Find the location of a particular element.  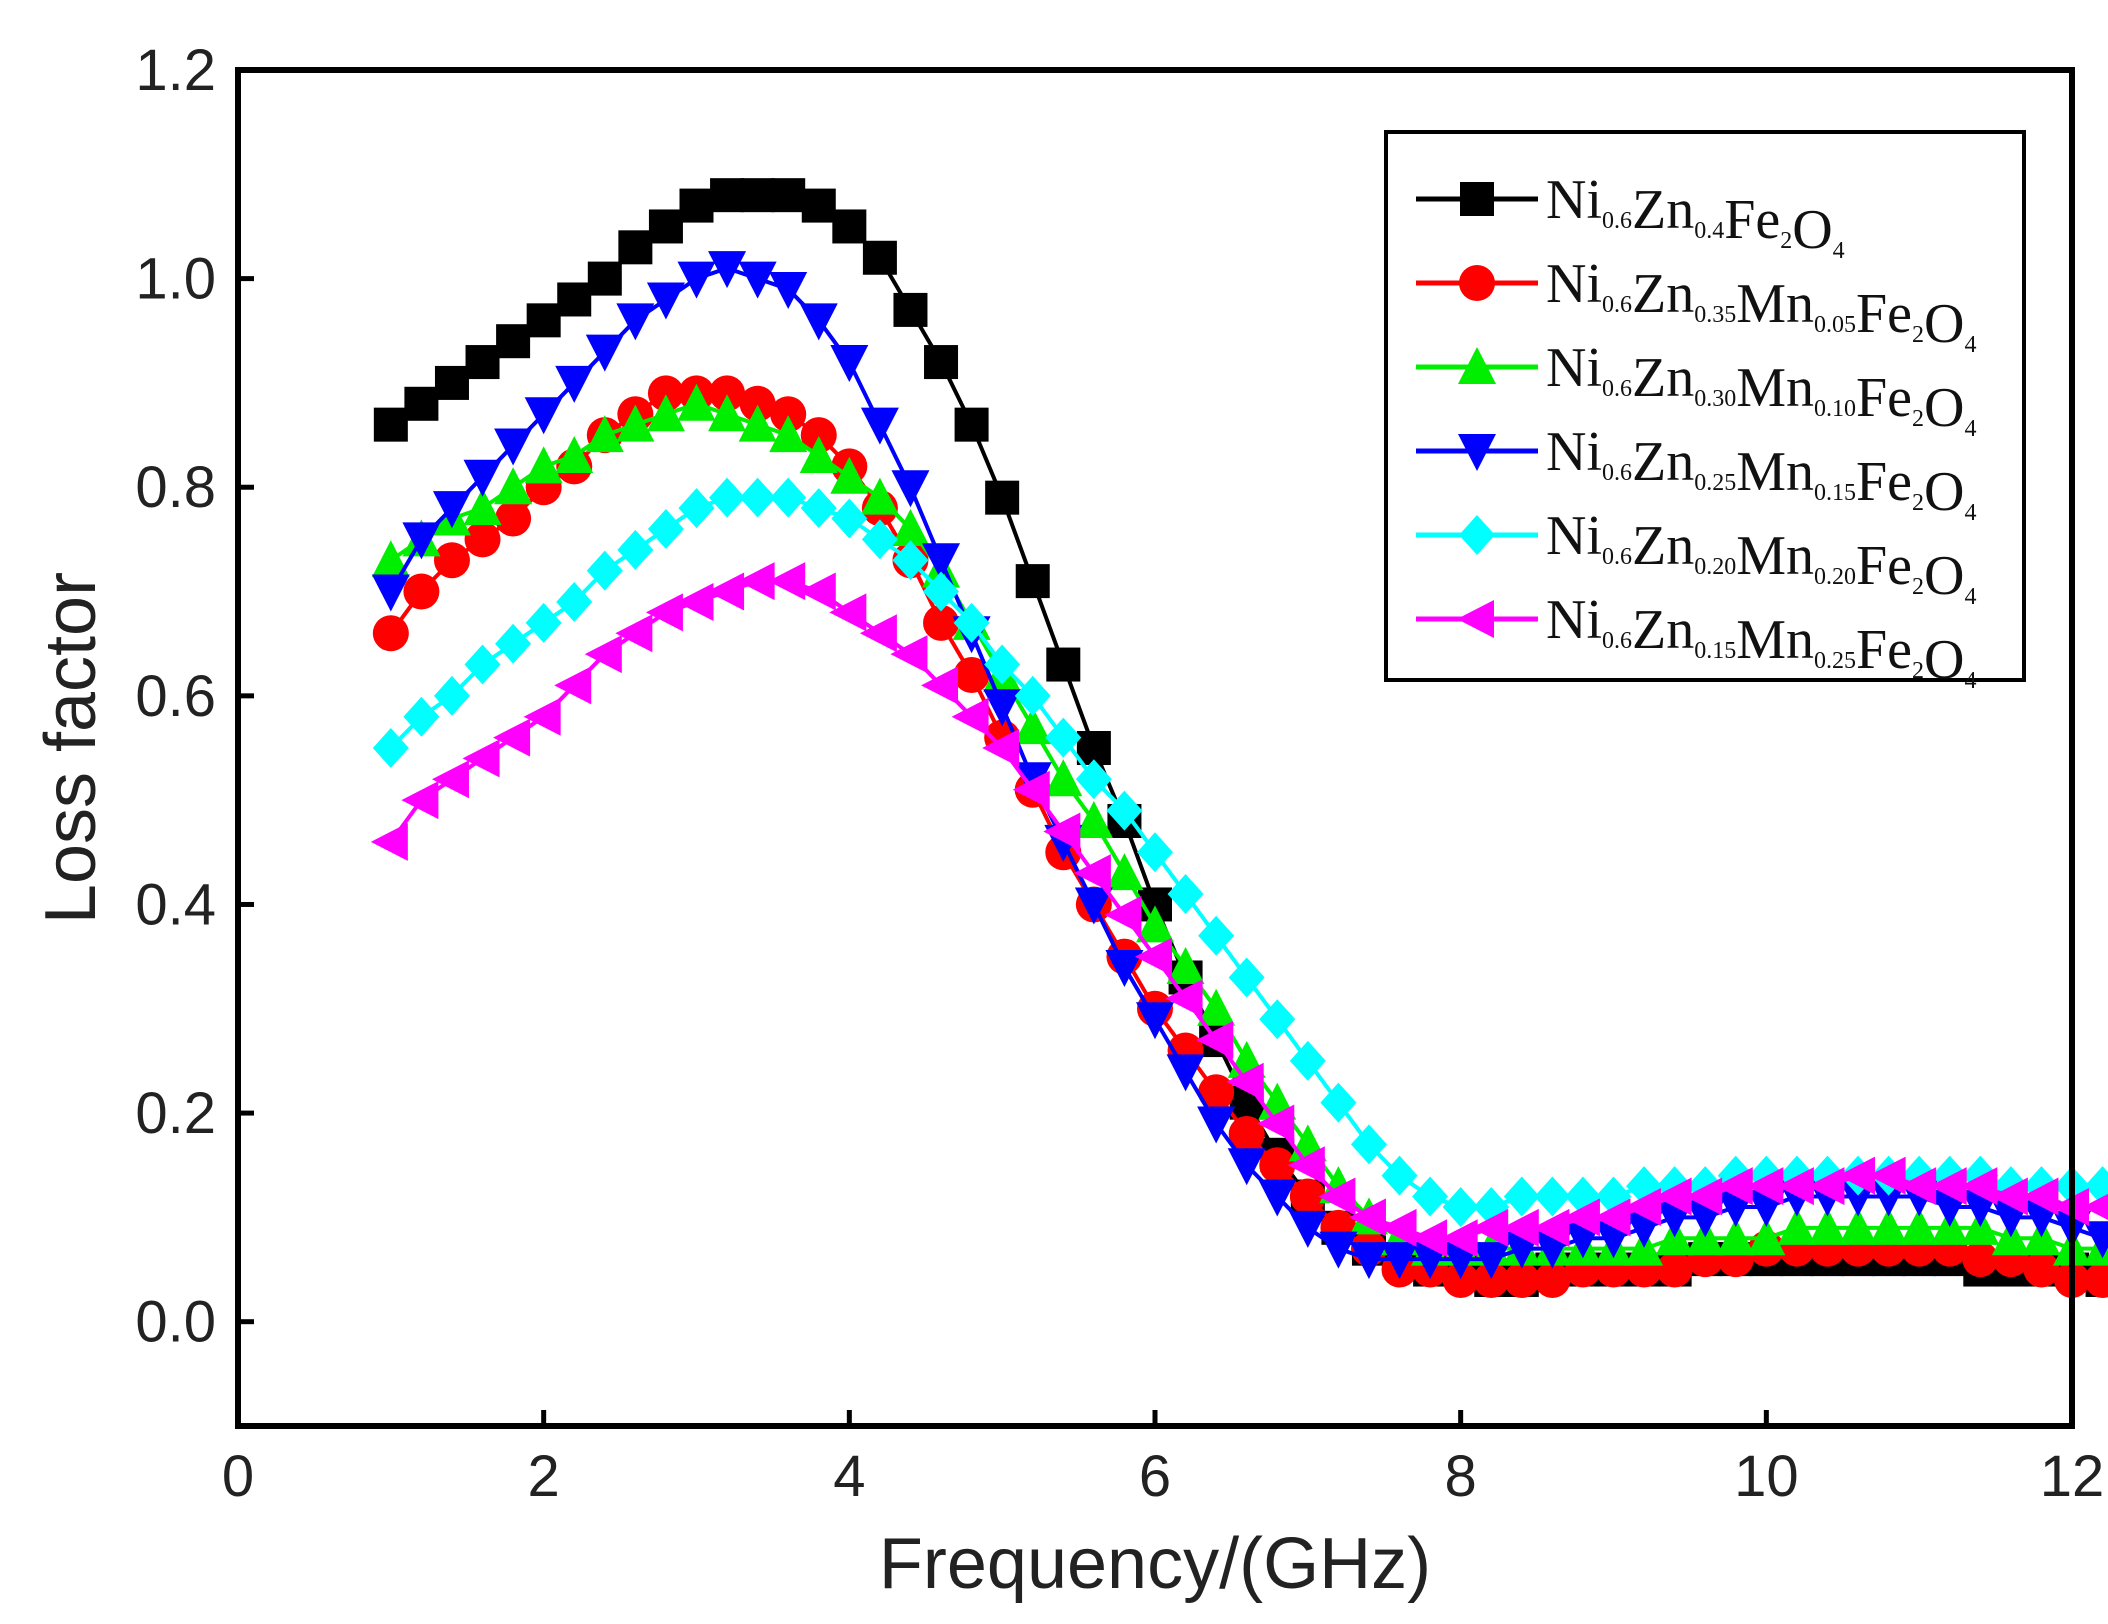

legend-label: Ni0.6Zn0.35Mn0.05Fe2O4 is located at coordinates (1761, 305).